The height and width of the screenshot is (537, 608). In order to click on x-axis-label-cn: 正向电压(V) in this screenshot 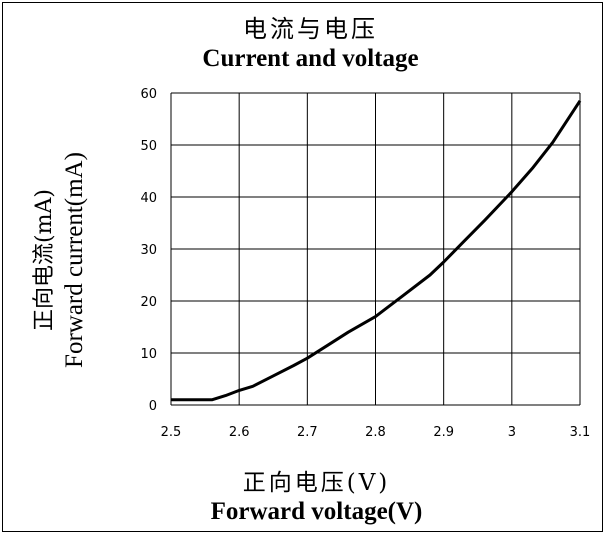, I will do `click(316, 483)`.